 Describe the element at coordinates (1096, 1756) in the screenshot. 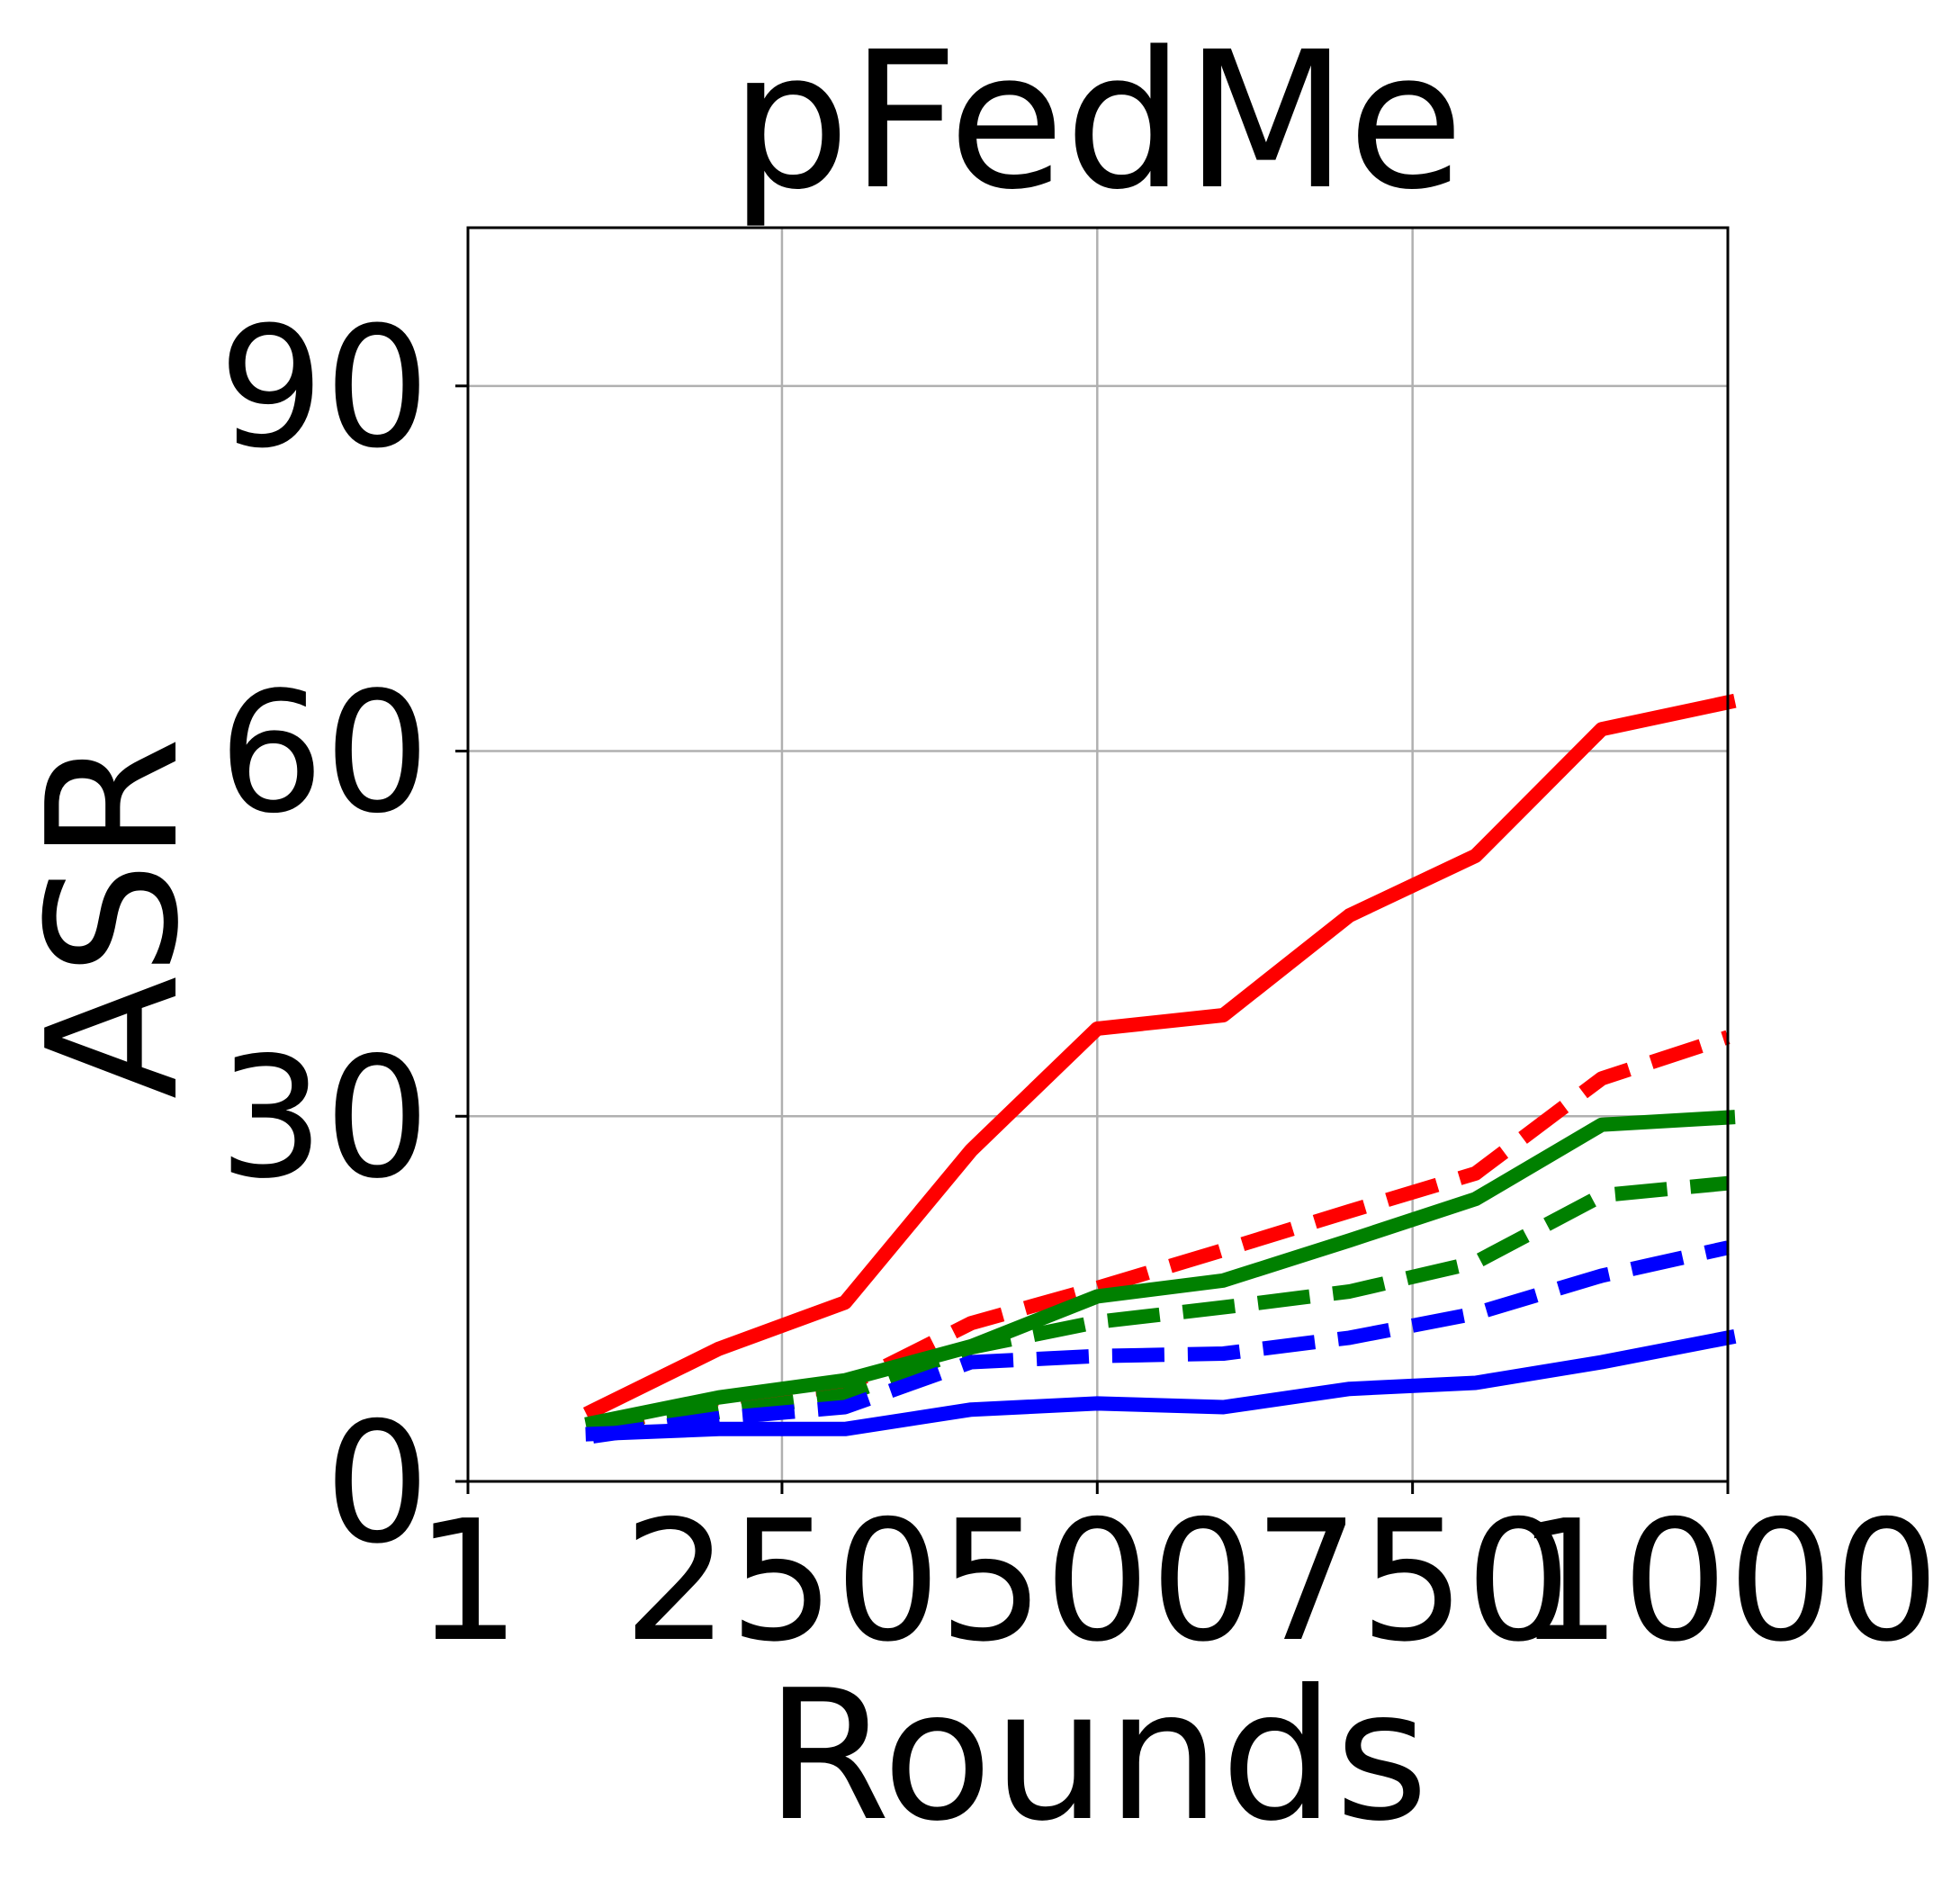

I see `x-axis-label: Rounds` at that location.